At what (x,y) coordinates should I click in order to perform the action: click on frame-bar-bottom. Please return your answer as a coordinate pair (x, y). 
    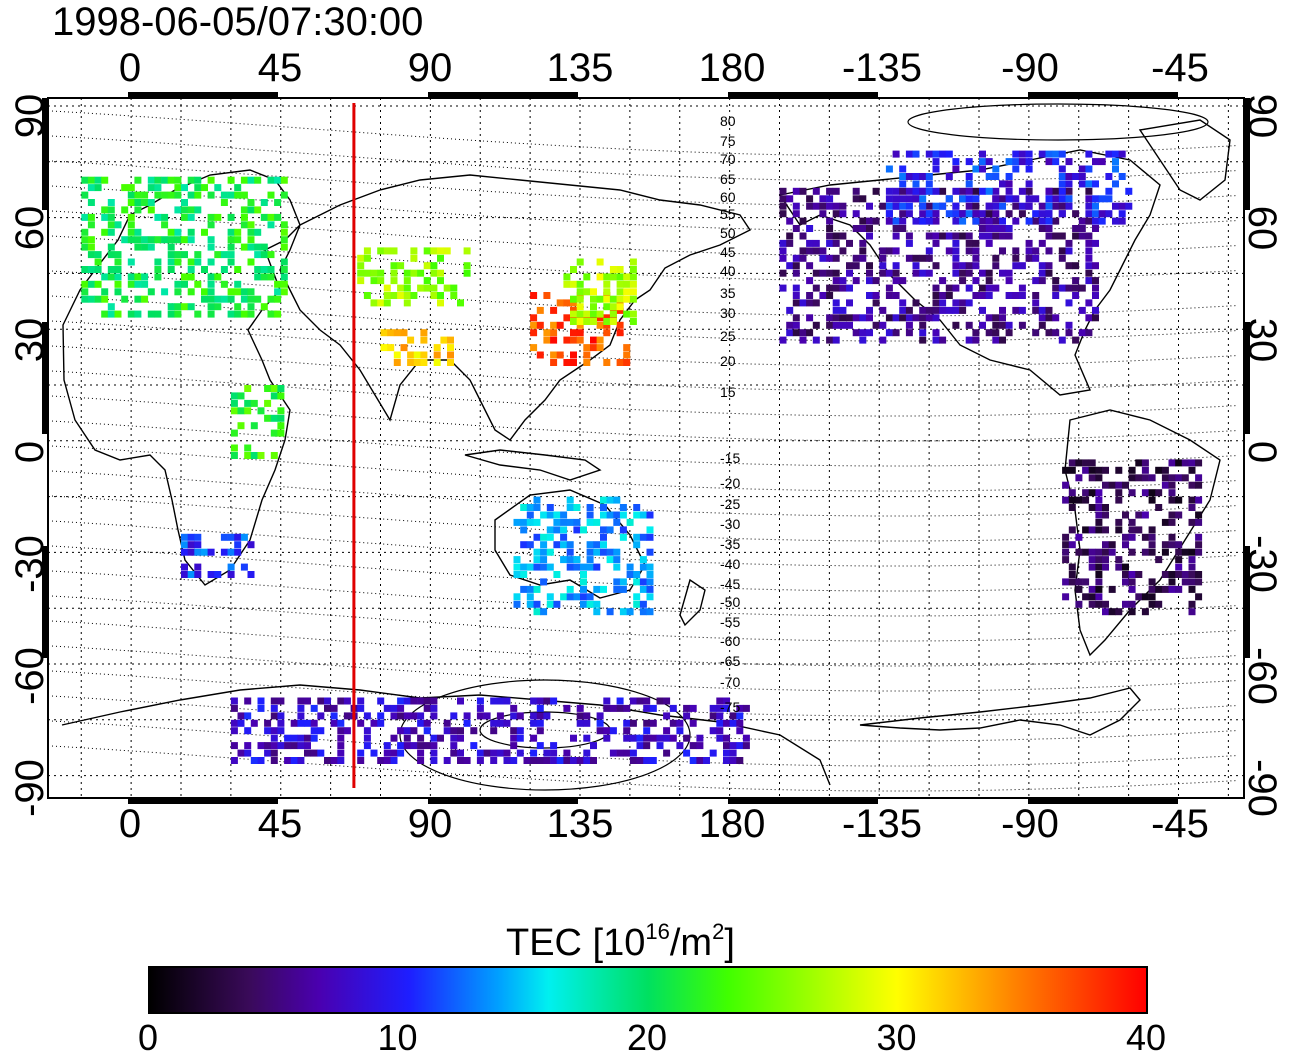
    Looking at the image, I should click on (1103, 801).